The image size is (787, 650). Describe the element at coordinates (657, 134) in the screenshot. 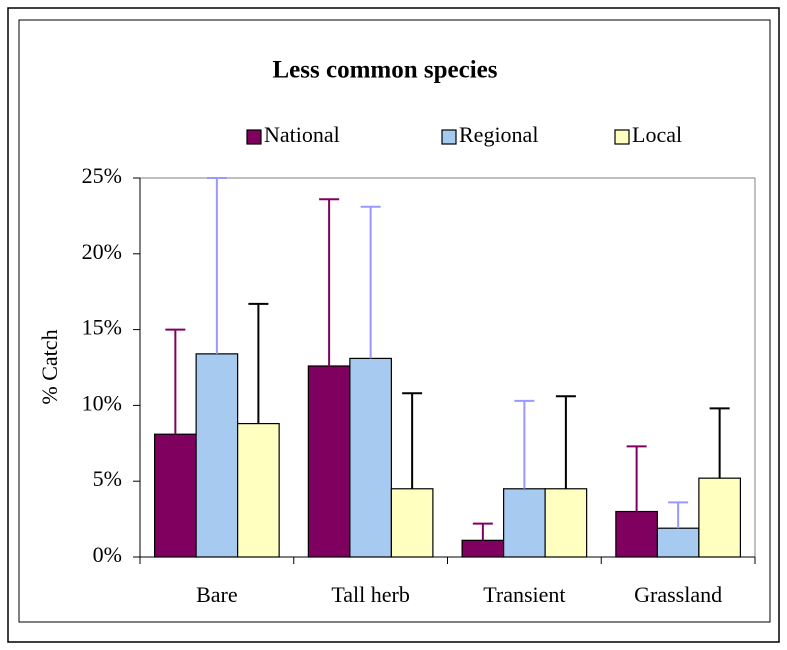

I see `legend-label: Local` at that location.